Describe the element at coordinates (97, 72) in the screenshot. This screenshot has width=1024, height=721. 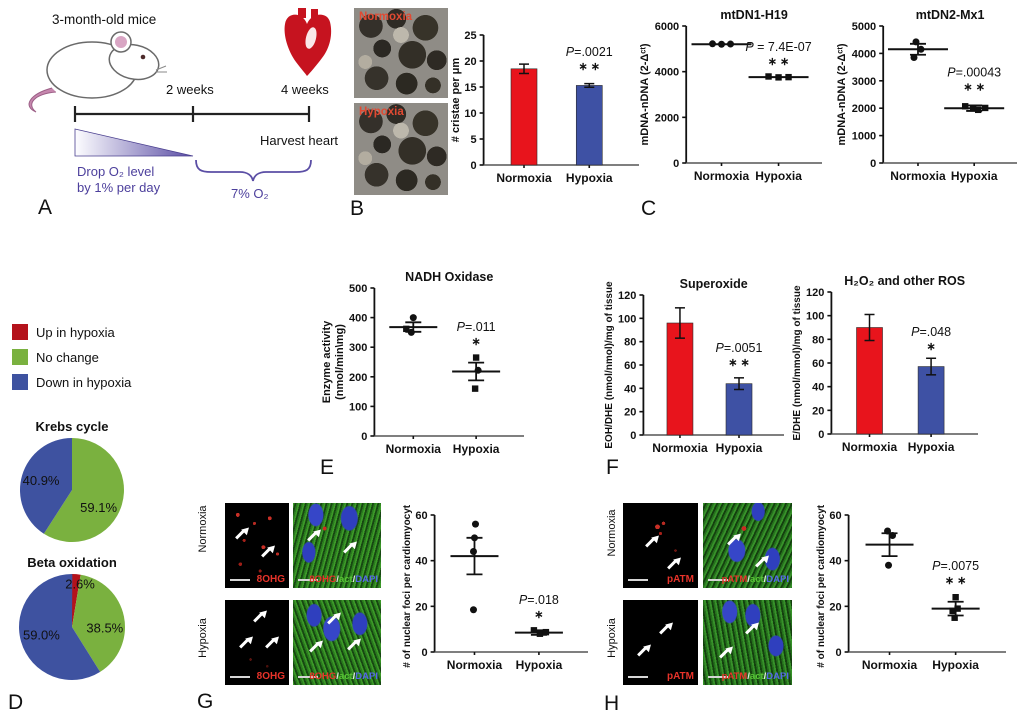
I see `mouse-icon` at that location.